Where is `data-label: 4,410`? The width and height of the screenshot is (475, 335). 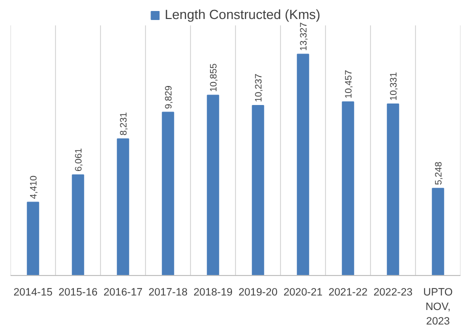 data-label: 4,410 is located at coordinates (33, 187).